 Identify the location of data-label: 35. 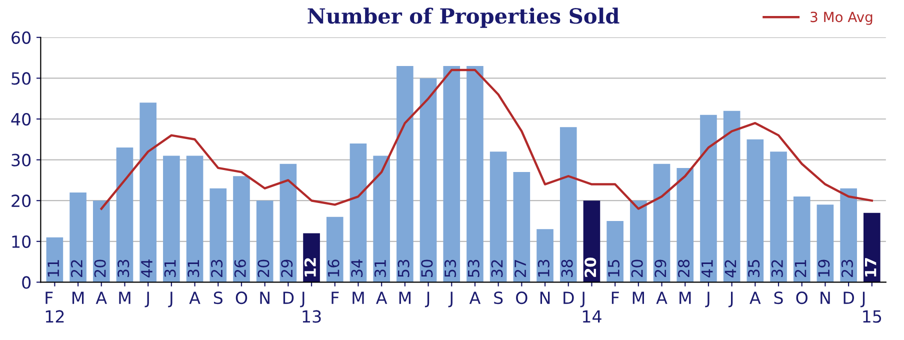
(754, 268).